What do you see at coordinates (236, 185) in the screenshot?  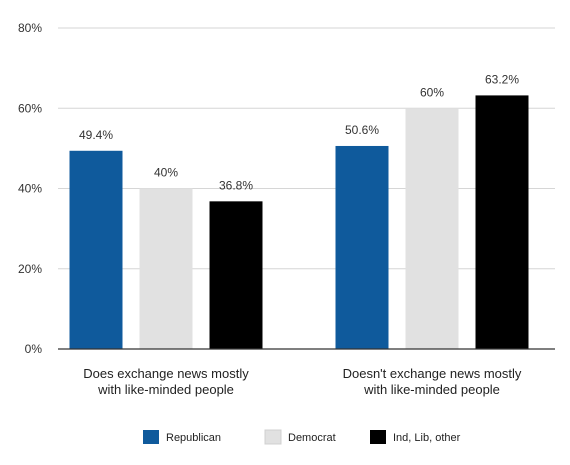 I see `data-label: 36.8%` at bounding box center [236, 185].